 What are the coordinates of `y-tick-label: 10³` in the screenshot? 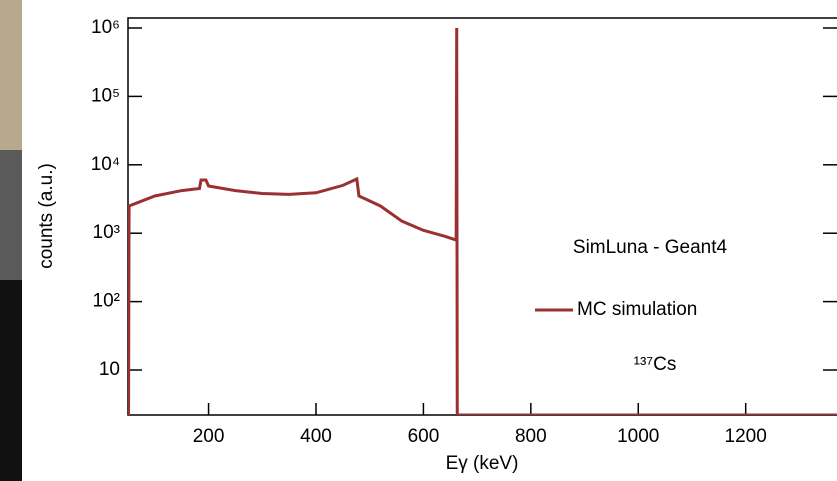 It's located at (106, 232).